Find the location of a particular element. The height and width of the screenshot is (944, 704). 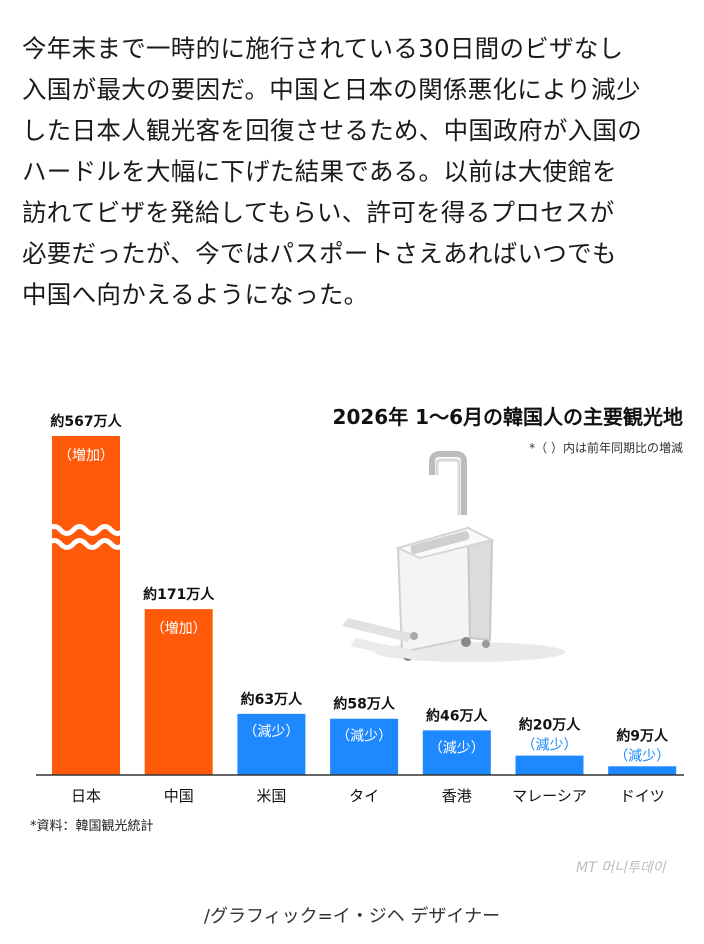

value-label: 約171万人 is located at coordinates (179, 594).